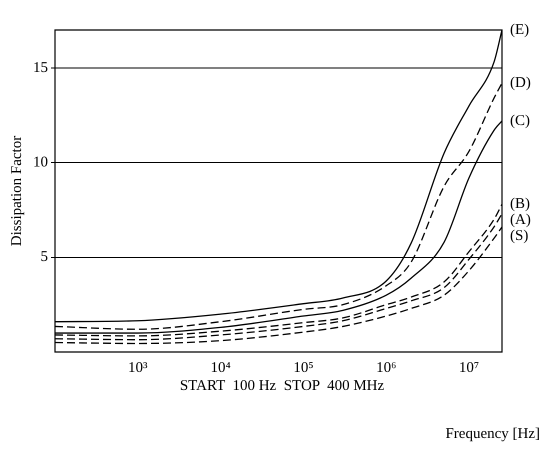 This screenshot has width=544, height=460. What do you see at coordinates (16, 191) in the screenshot?
I see `y-axis-title: Dissipation Factor` at bounding box center [16, 191].